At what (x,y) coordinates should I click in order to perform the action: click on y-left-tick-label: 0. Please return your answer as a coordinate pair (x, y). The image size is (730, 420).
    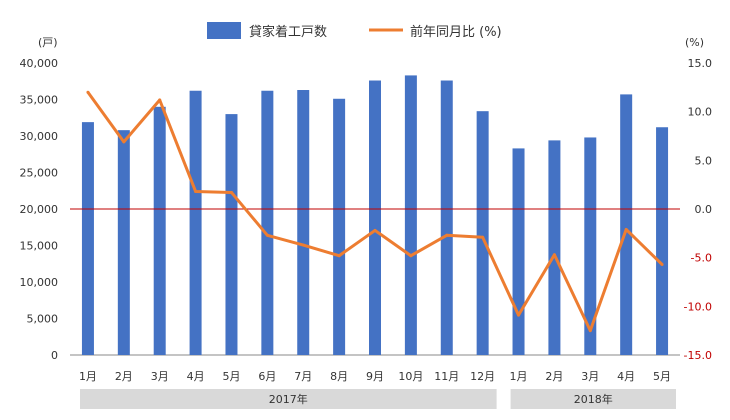
    Looking at the image, I should click on (54, 355).